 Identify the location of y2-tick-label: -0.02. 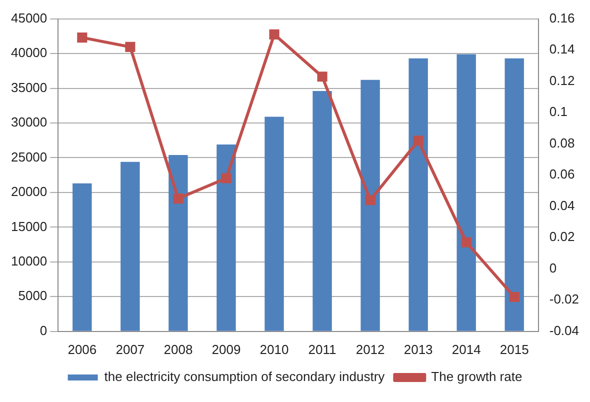
(564, 299).